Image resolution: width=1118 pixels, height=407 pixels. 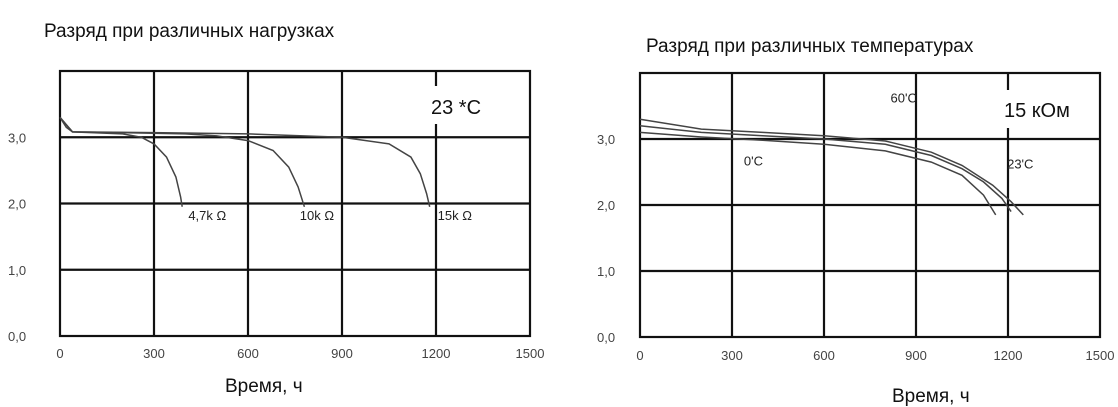 I want to click on series-annotation: 60'C, so click(x=904, y=98).